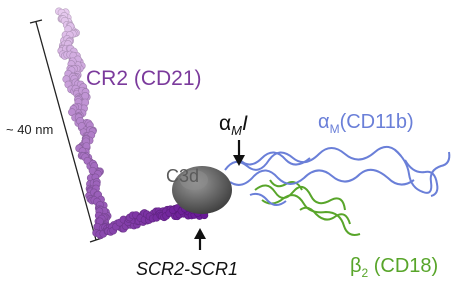  Describe the element at coordinates (356, 266) in the screenshot. I see `symbol: β` at that location.